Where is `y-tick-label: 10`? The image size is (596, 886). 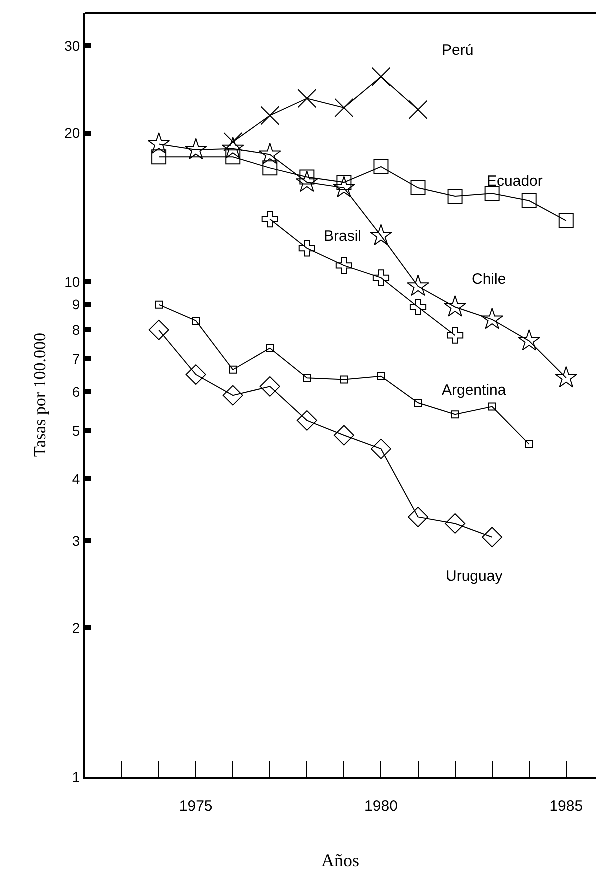
y-tick-label: 10 is located at coordinates (72, 282).